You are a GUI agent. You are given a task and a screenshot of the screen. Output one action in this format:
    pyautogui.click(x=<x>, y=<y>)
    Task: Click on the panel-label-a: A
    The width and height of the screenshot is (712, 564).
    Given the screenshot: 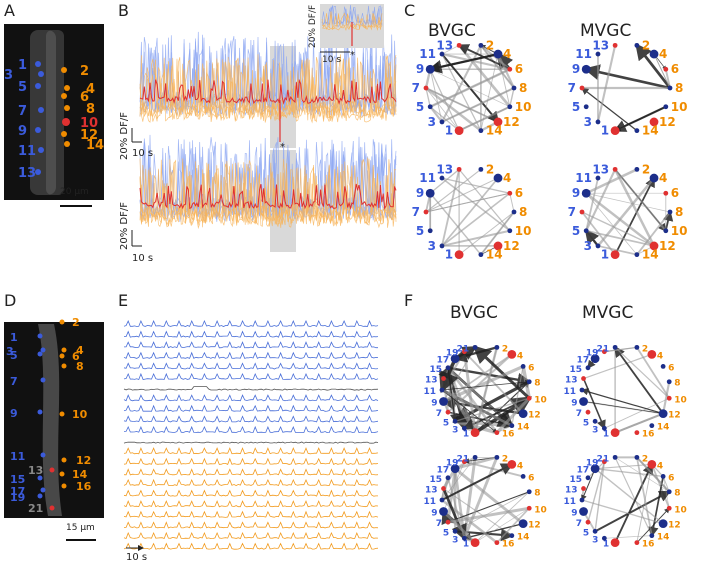 What is the action you would take?
    pyautogui.click(x=9, y=10)
    